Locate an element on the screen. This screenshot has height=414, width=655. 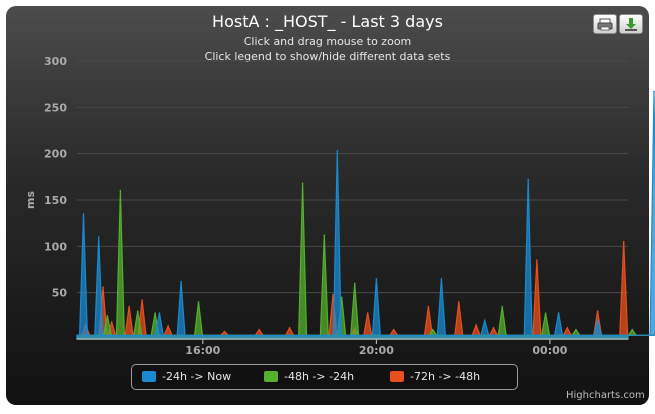
printer-icon is located at coordinates (605, 24).